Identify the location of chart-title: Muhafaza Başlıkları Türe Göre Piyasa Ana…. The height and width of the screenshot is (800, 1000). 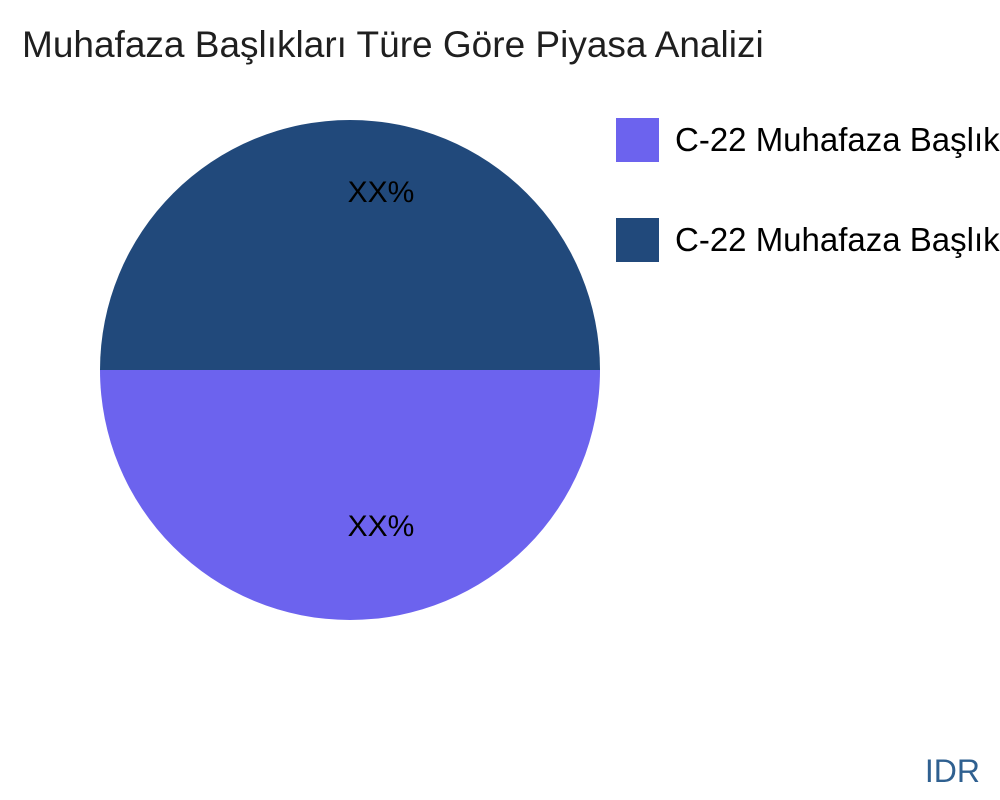
(393, 44).